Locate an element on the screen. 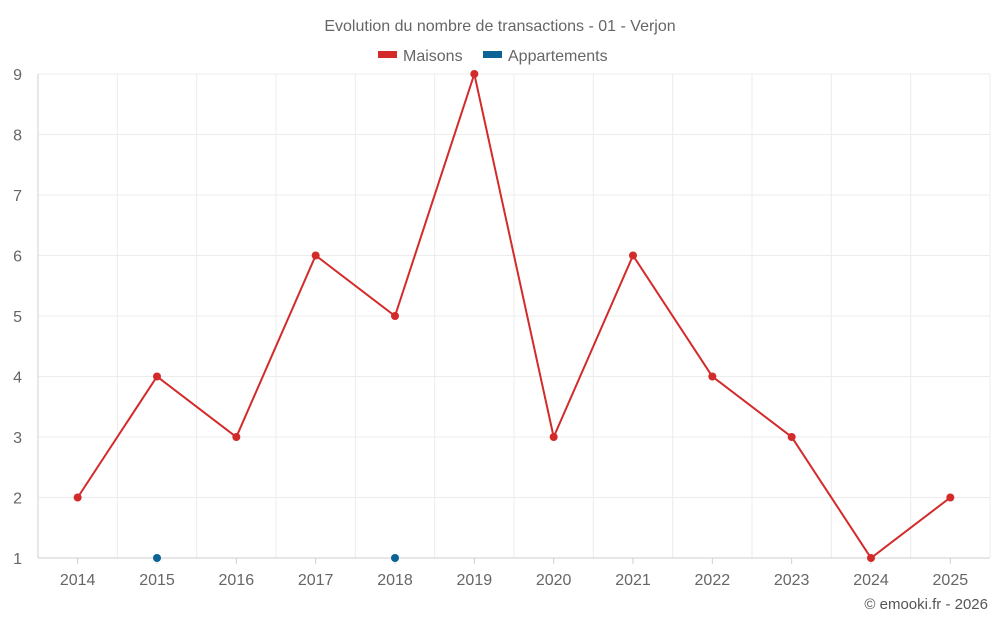 Image resolution: width=1000 pixels, height=625 pixels. y-tick-label: 1 is located at coordinates (17, 559).